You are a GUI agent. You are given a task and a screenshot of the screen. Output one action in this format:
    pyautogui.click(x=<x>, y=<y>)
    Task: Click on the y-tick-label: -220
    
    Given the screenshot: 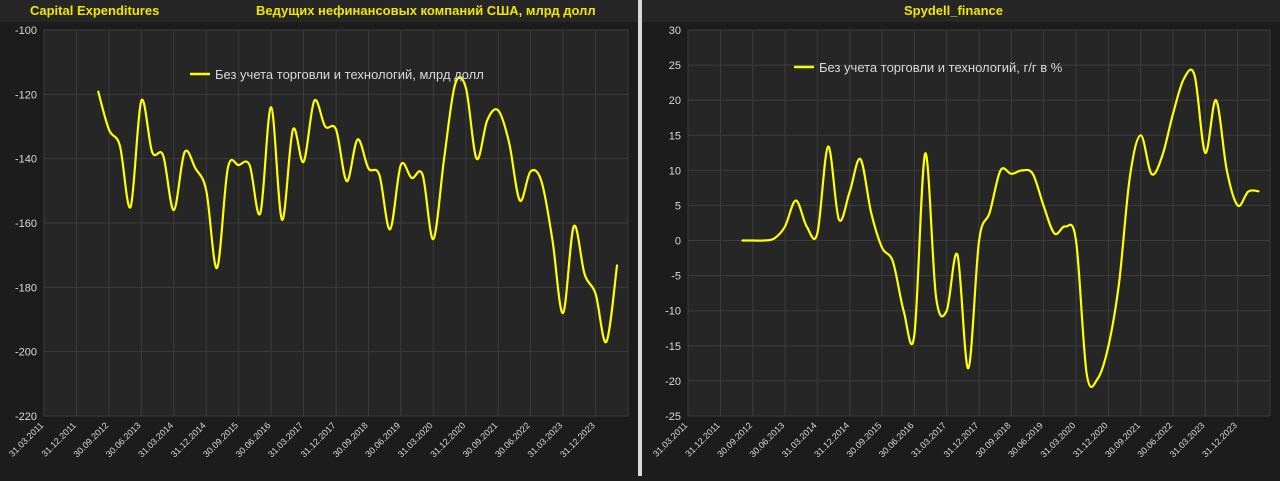 What is the action you would take?
    pyautogui.click(x=26, y=417)
    